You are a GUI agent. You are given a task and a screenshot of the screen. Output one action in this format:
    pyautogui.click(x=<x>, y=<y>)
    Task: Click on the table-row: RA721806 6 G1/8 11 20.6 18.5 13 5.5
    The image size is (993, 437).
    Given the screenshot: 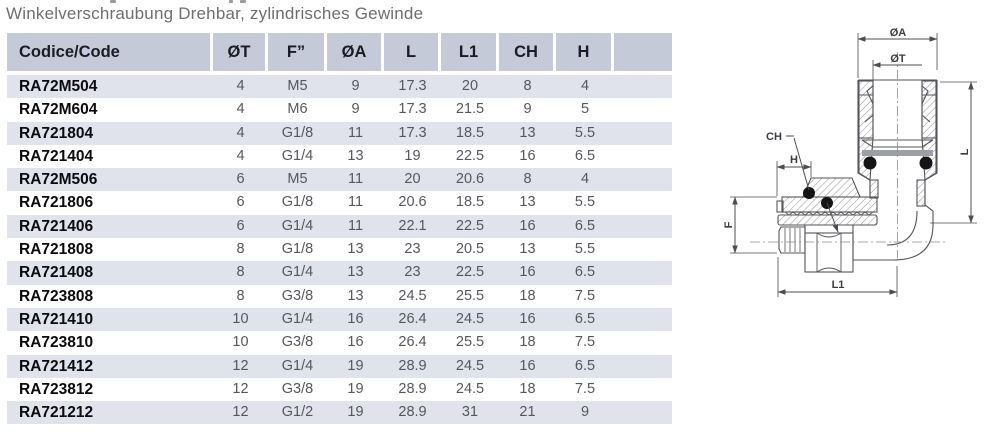 What is the action you would take?
    pyautogui.click(x=339, y=203)
    